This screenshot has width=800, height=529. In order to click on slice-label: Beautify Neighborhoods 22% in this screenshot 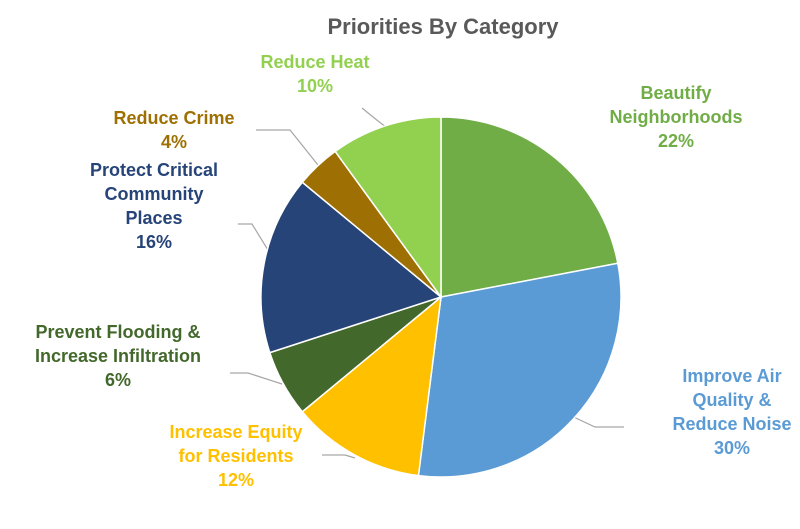, I will do `click(676, 117)`.